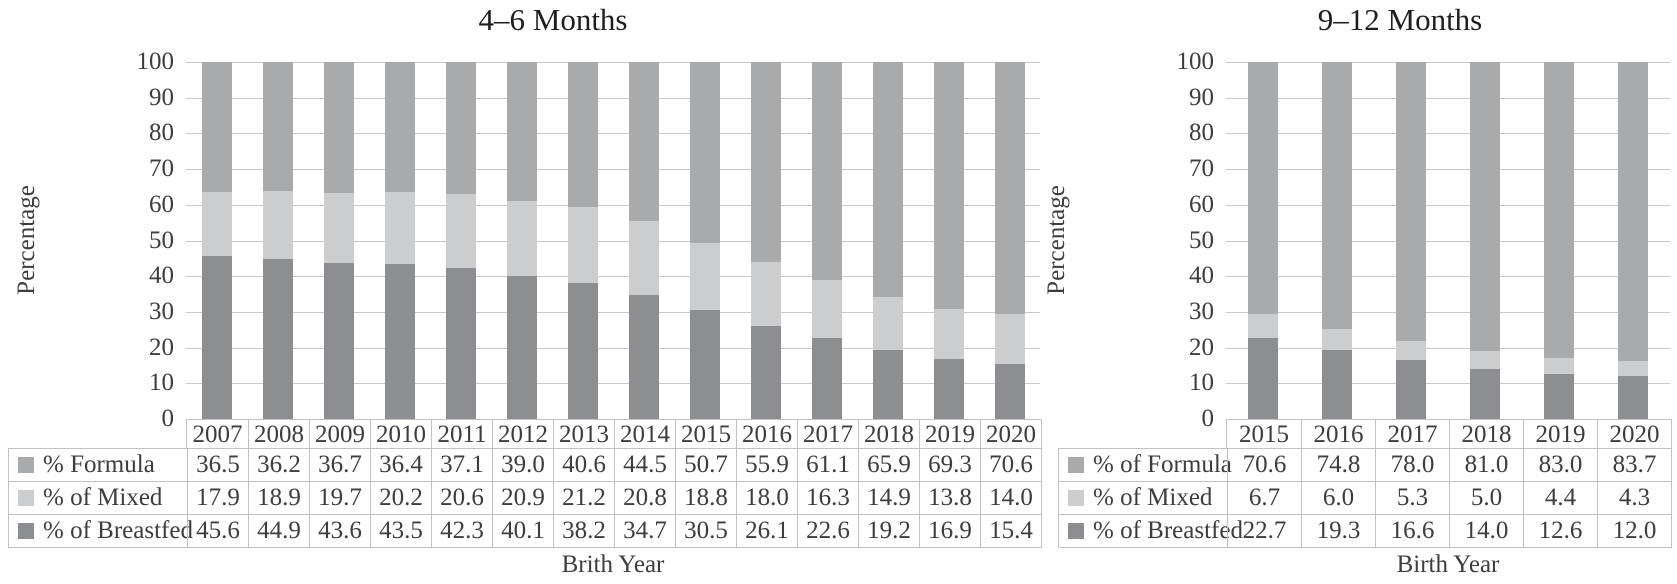 The image size is (1677, 584). What do you see at coordinates (1365, 531) in the screenshot?
I see `table-row-of-breastfed: % of Breastfed 22.7 19.3 16.6 14.0 12.6 12.0` at bounding box center [1365, 531].